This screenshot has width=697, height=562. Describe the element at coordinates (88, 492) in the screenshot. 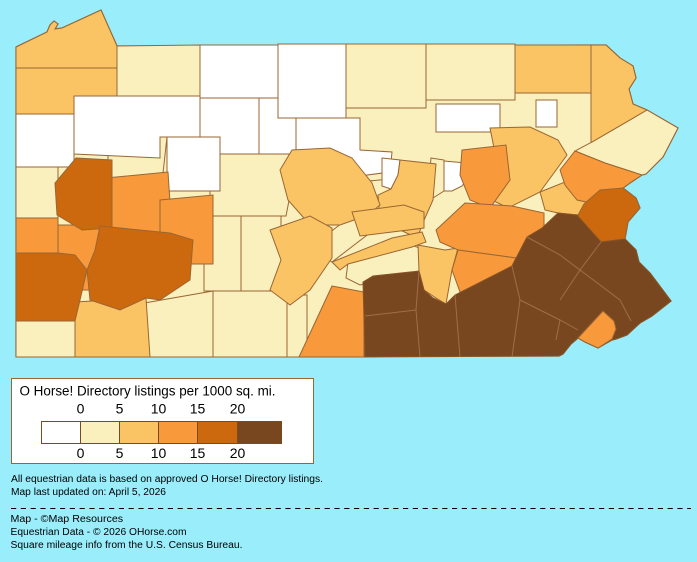

I see `svg-text:Map last updated on: April 5,: Map last updated on: April 5, 2026` at that location.